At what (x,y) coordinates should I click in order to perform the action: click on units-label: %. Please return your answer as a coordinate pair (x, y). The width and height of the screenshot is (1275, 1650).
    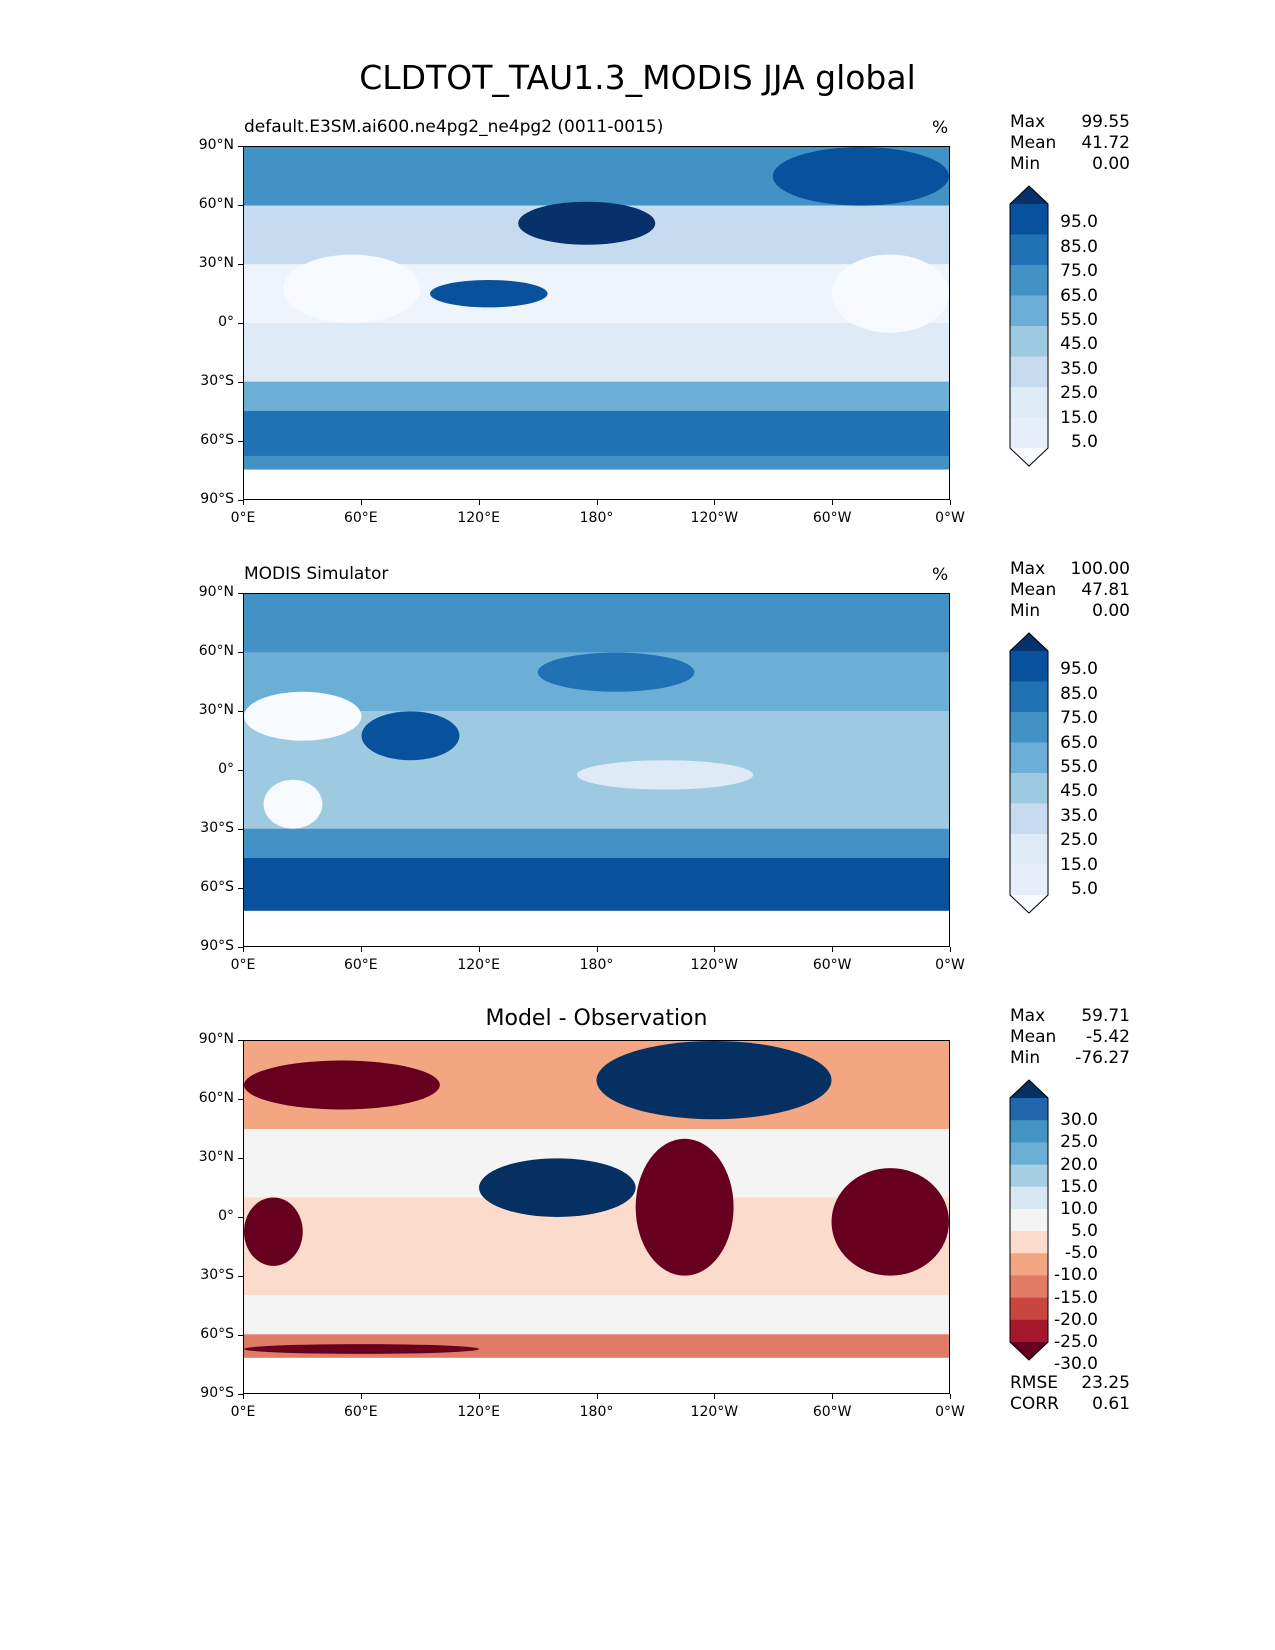
    Looking at the image, I should click on (940, 575).